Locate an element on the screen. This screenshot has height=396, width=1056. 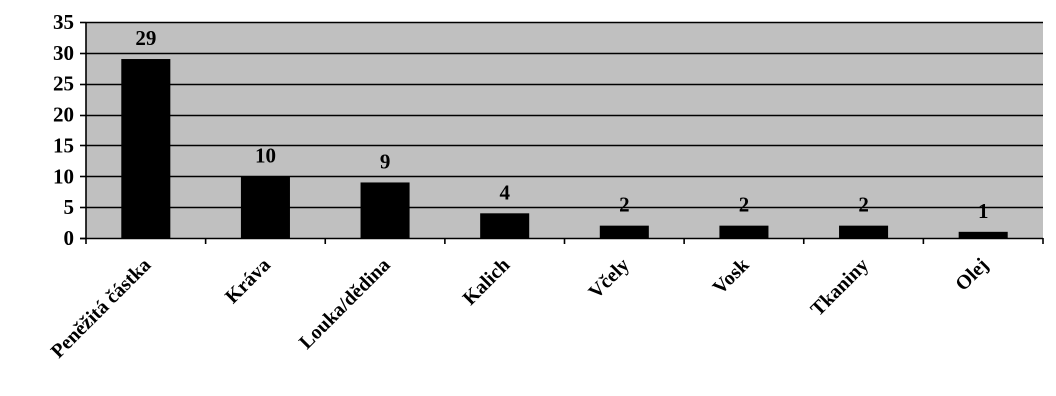
y-axis-ticks: 0 5 10 15 20 25 30 35 is located at coordinates (63, 130).